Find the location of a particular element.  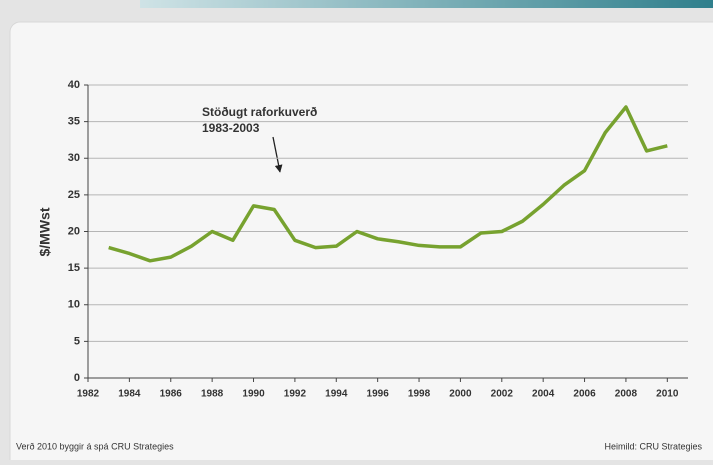

x-tick-label: 2008 is located at coordinates (626, 394).